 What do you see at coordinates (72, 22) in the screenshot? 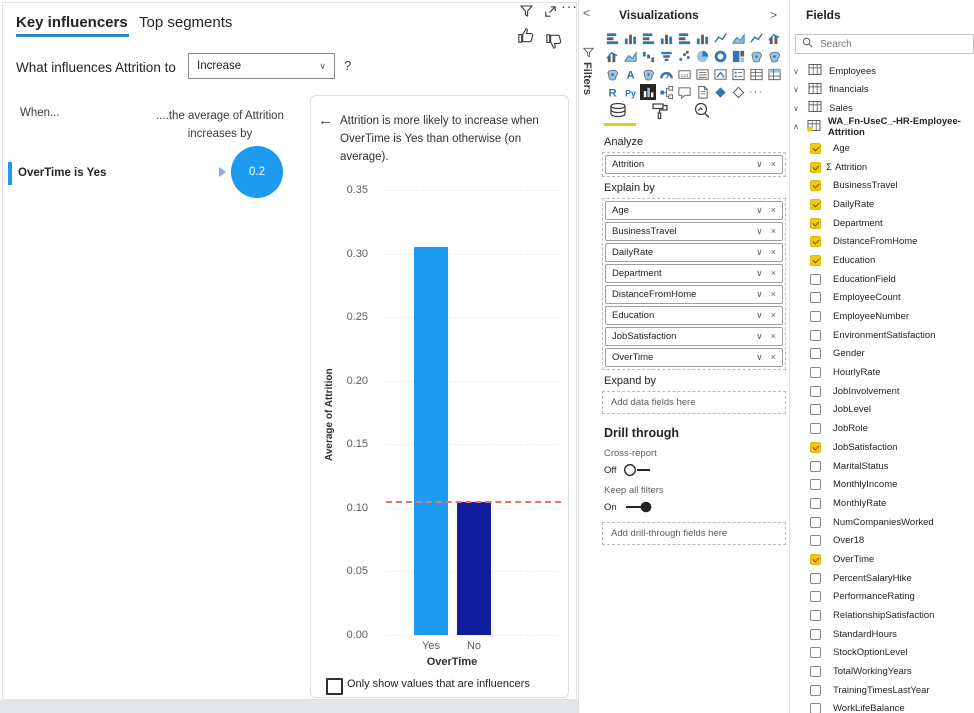
I see `tab-key-influencers: Key influencers` at bounding box center [72, 22].